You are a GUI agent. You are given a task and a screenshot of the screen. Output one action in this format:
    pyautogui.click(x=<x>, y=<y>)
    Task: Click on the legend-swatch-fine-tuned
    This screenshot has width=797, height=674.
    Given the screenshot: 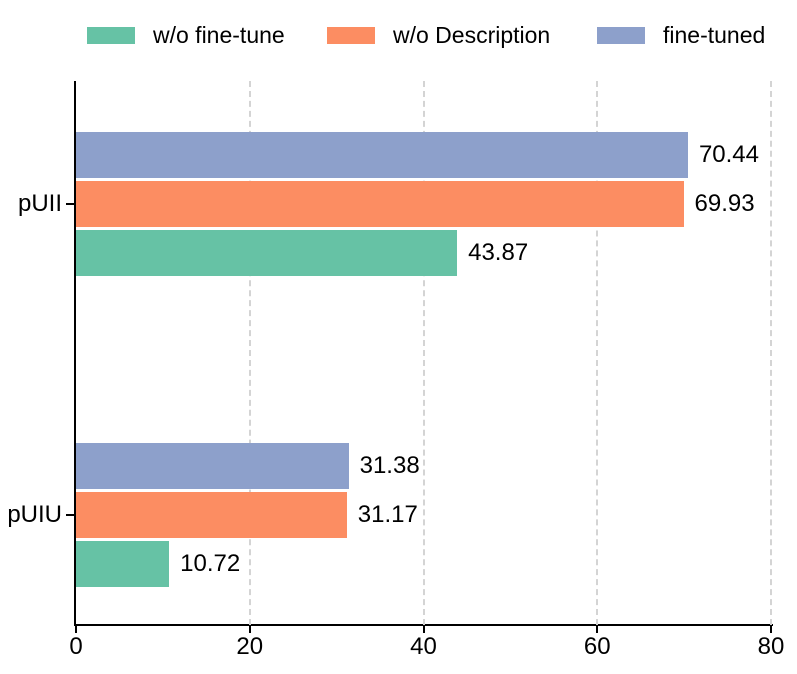 What is the action you would take?
    pyautogui.click(x=621, y=35)
    